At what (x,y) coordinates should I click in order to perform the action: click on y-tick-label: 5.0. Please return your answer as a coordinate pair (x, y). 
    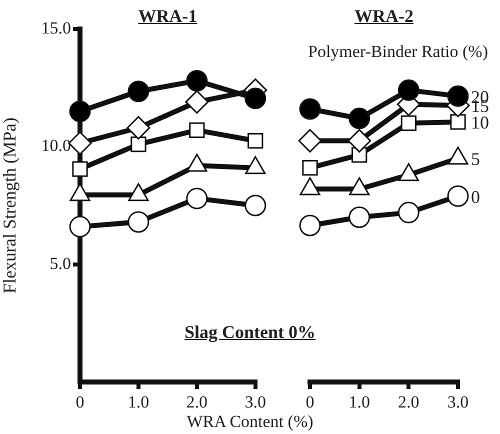
    Looking at the image, I should click on (60, 263).